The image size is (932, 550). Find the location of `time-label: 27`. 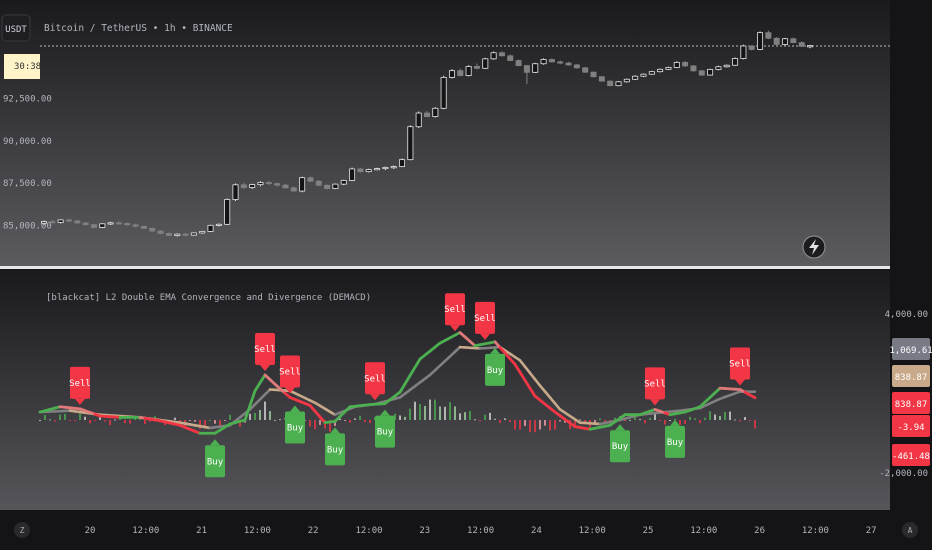

time-label: 27 is located at coordinates (871, 531).